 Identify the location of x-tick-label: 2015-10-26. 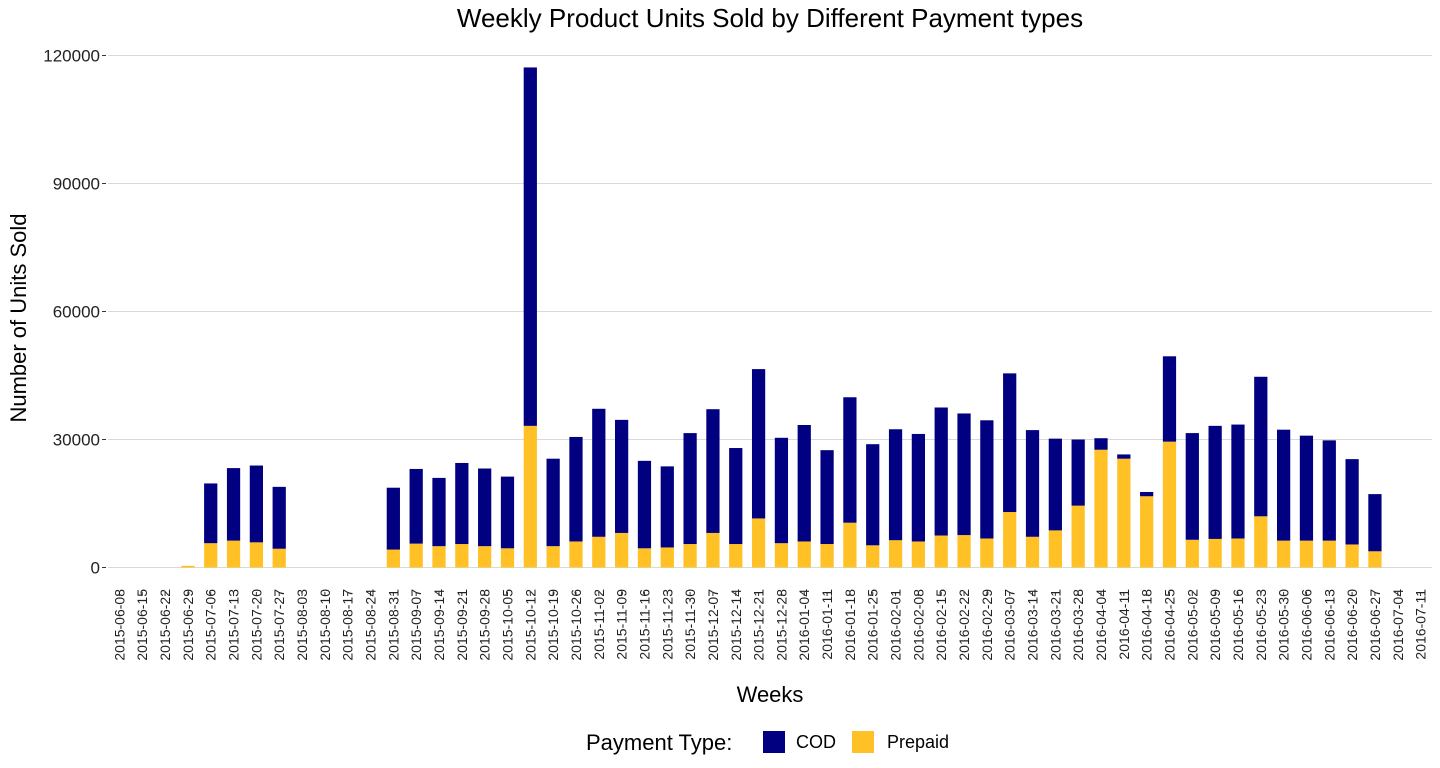
(576, 625).